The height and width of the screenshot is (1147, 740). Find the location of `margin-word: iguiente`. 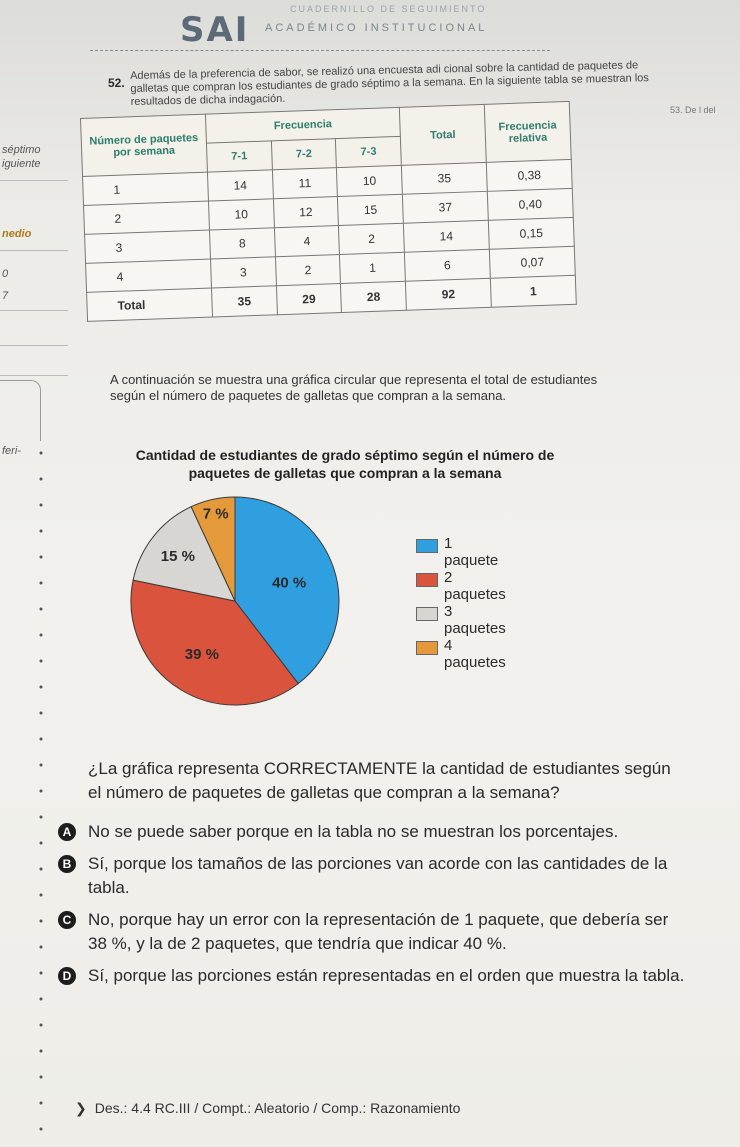

margin-word: iguiente is located at coordinates (21, 164).